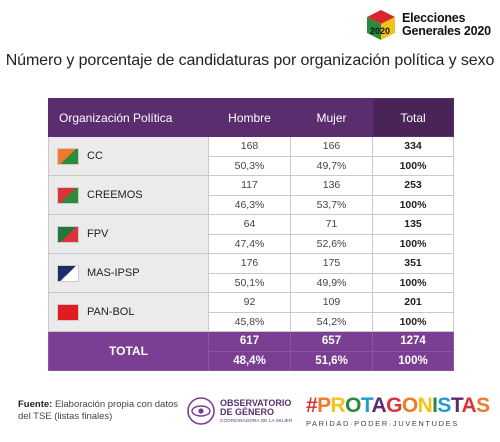  Describe the element at coordinates (249, 204) in the screenshot. I see `hombre-pct: 46,3%` at that location.